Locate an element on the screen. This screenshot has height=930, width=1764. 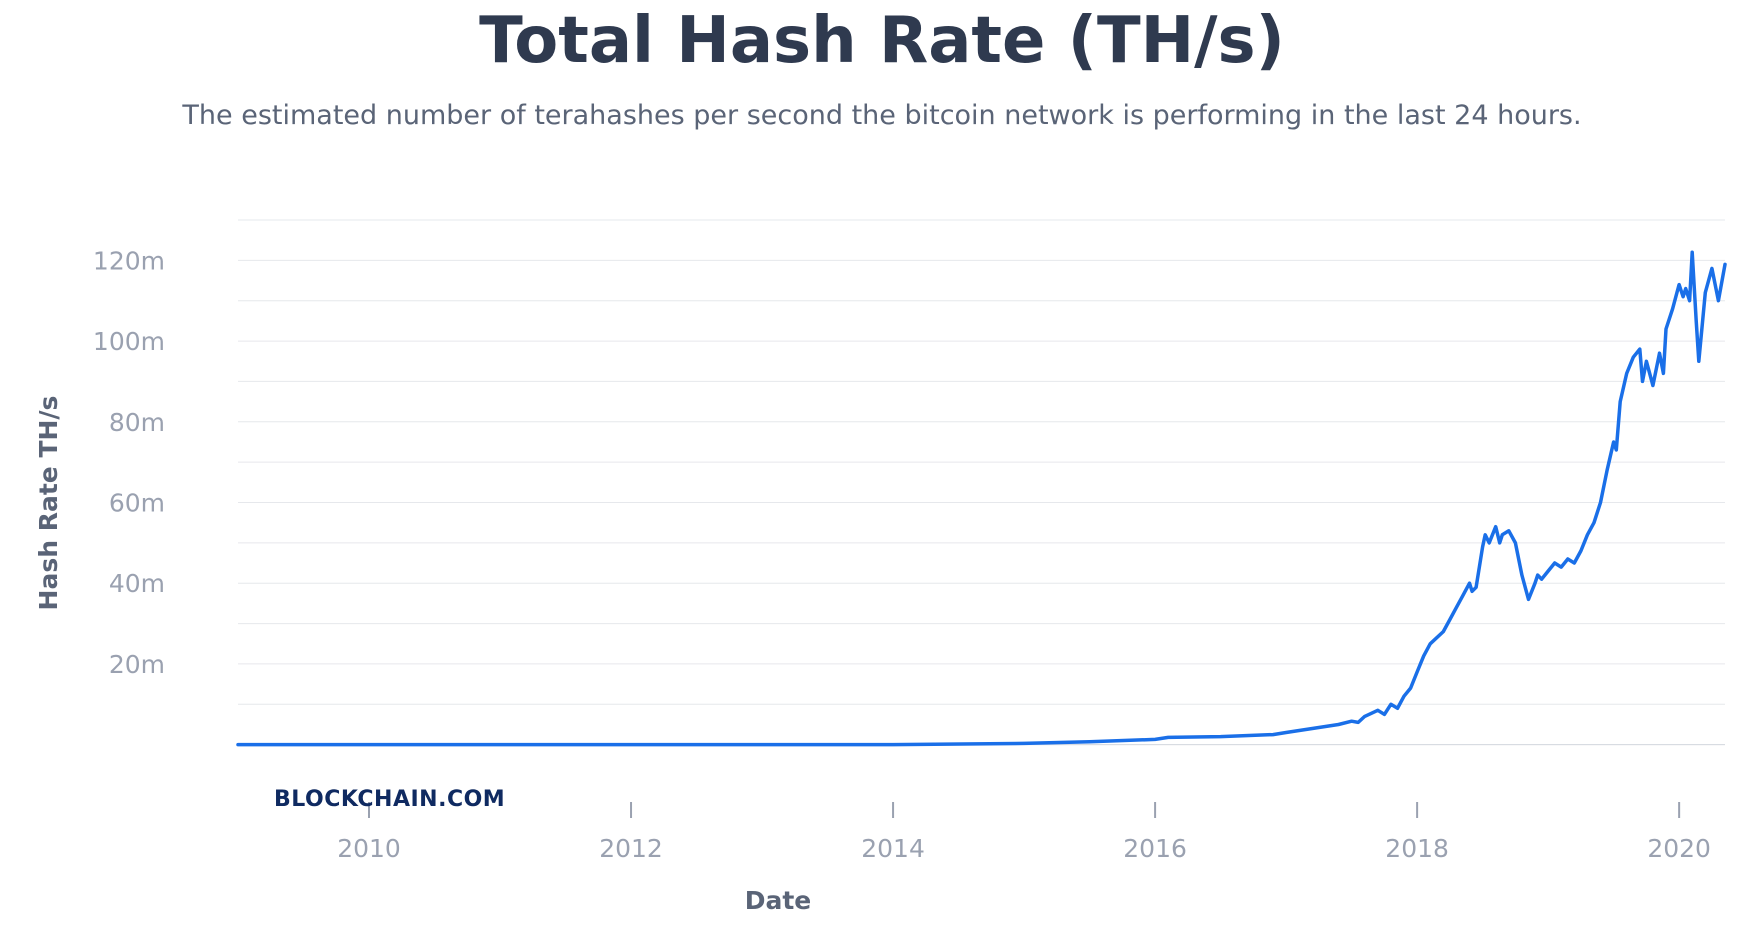
y-tick-label: 80m is located at coordinates (137, 422).